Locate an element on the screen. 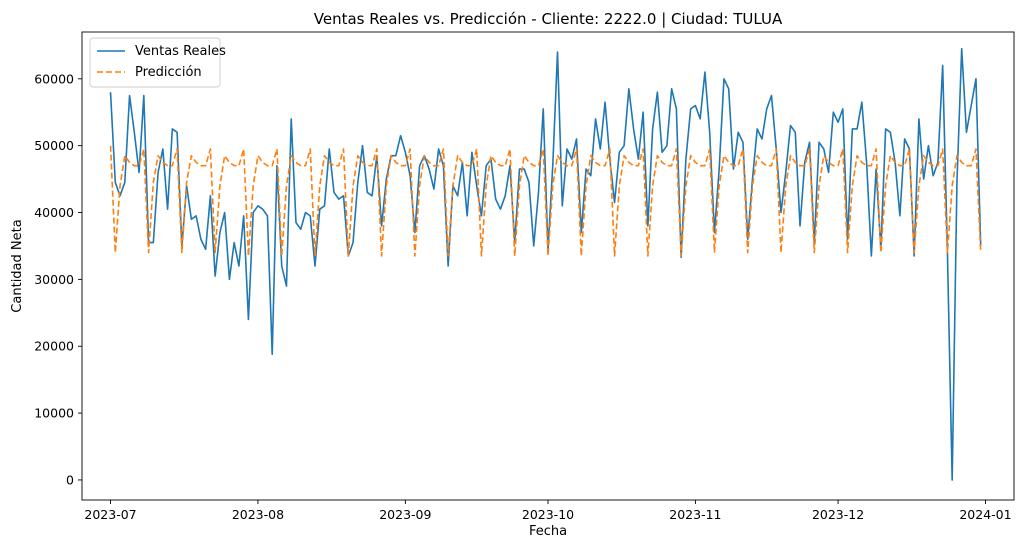 Image resolution: width=1023 pixels, height=548 pixels. legend: Ventas Reales Predicción is located at coordinates (157, 62).